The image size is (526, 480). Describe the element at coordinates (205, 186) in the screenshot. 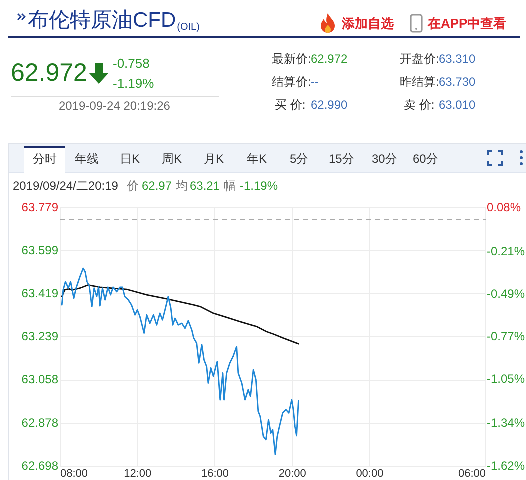

I see `text: 63.21` at that location.